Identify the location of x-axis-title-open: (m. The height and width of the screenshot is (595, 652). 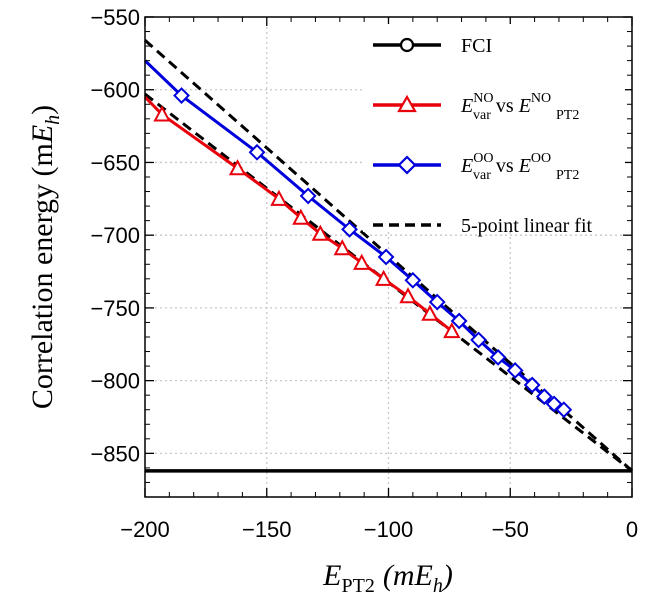
(399, 575).